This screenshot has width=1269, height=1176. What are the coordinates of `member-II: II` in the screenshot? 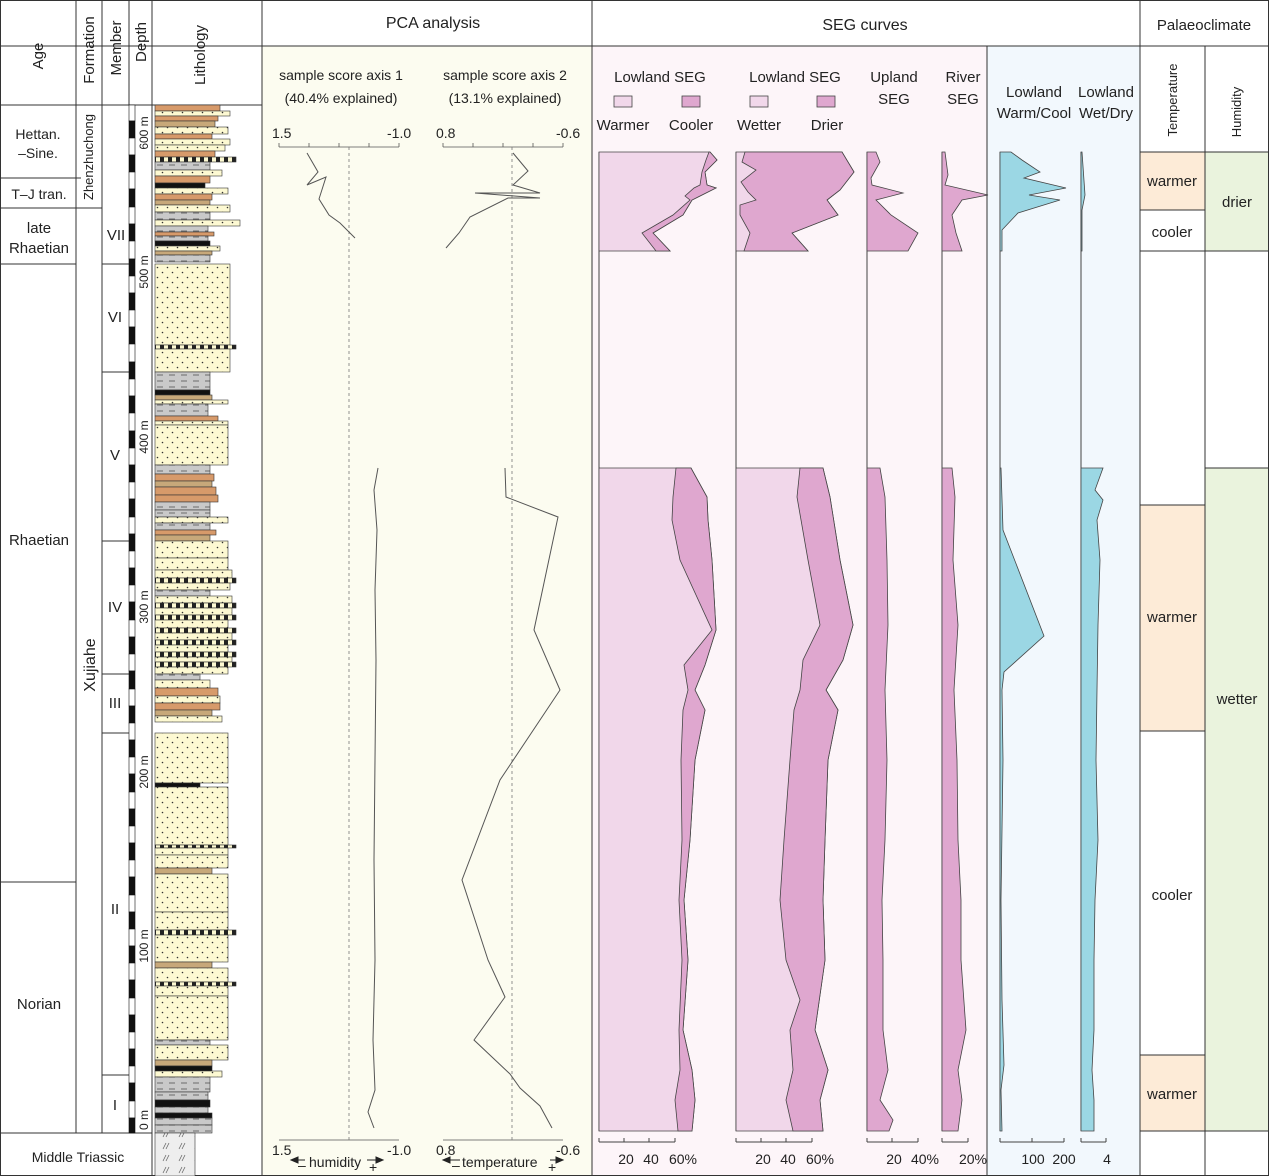 It's located at (115, 909).